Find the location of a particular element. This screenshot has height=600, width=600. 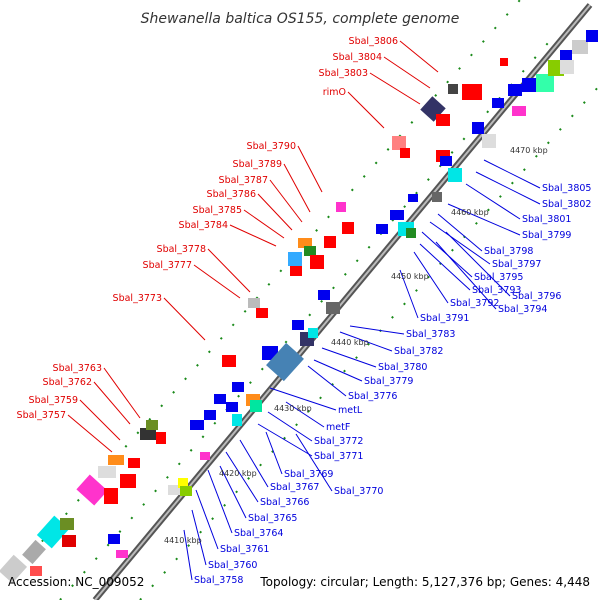

tick-label: 4410 kbp is located at coordinates (183, 540).